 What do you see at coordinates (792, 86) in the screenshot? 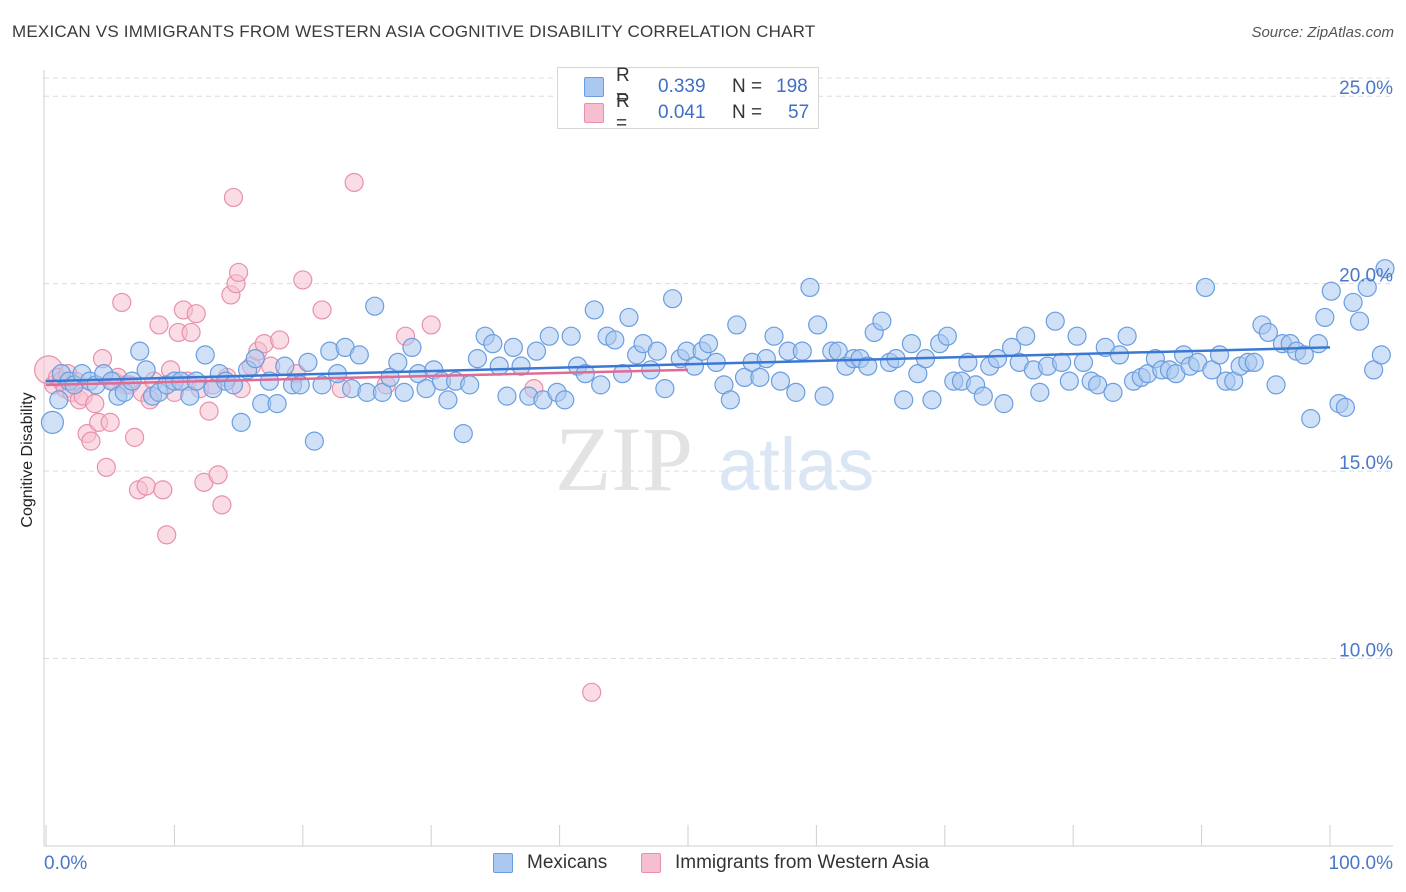
I see `n-value: 198` at bounding box center [792, 86].